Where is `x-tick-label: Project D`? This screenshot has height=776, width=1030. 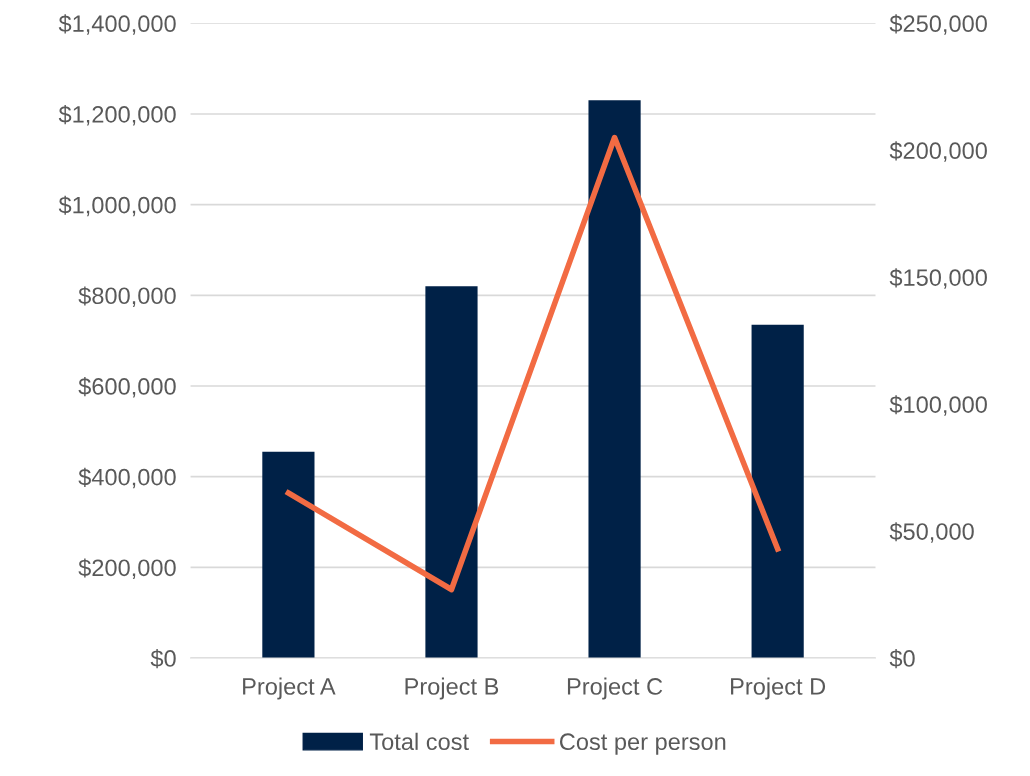
x-tick-label: Project D is located at coordinates (778, 688).